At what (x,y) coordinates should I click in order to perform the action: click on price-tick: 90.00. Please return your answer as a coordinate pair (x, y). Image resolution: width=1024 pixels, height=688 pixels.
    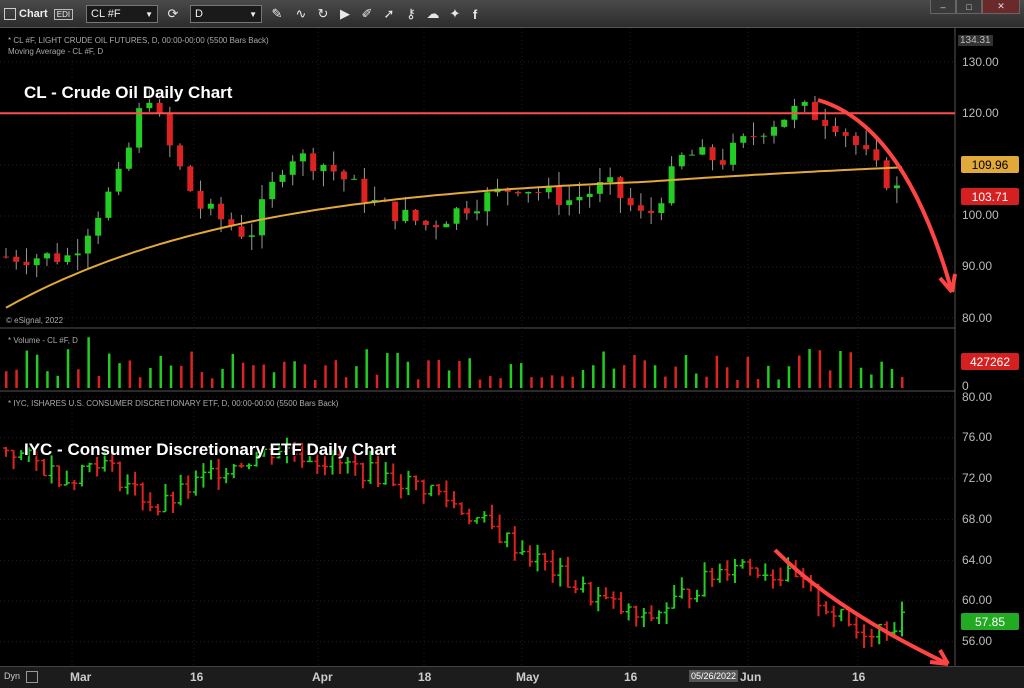
    Looking at the image, I should click on (977, 266).